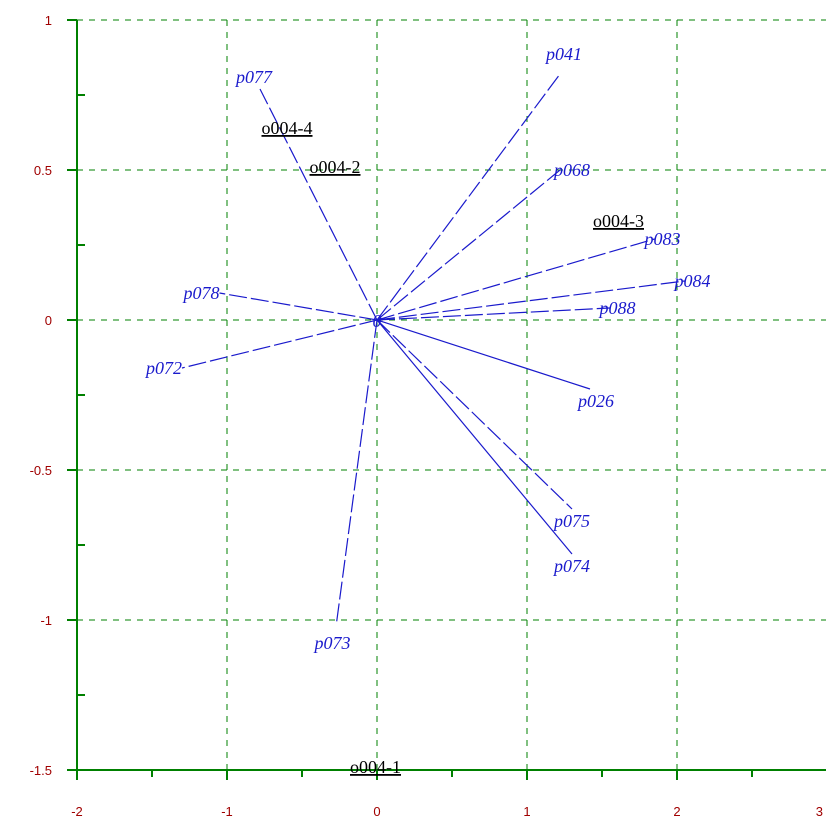 This screenshot has height=822, width=826. I want to click on vector-label: p084, so click(692, 281).